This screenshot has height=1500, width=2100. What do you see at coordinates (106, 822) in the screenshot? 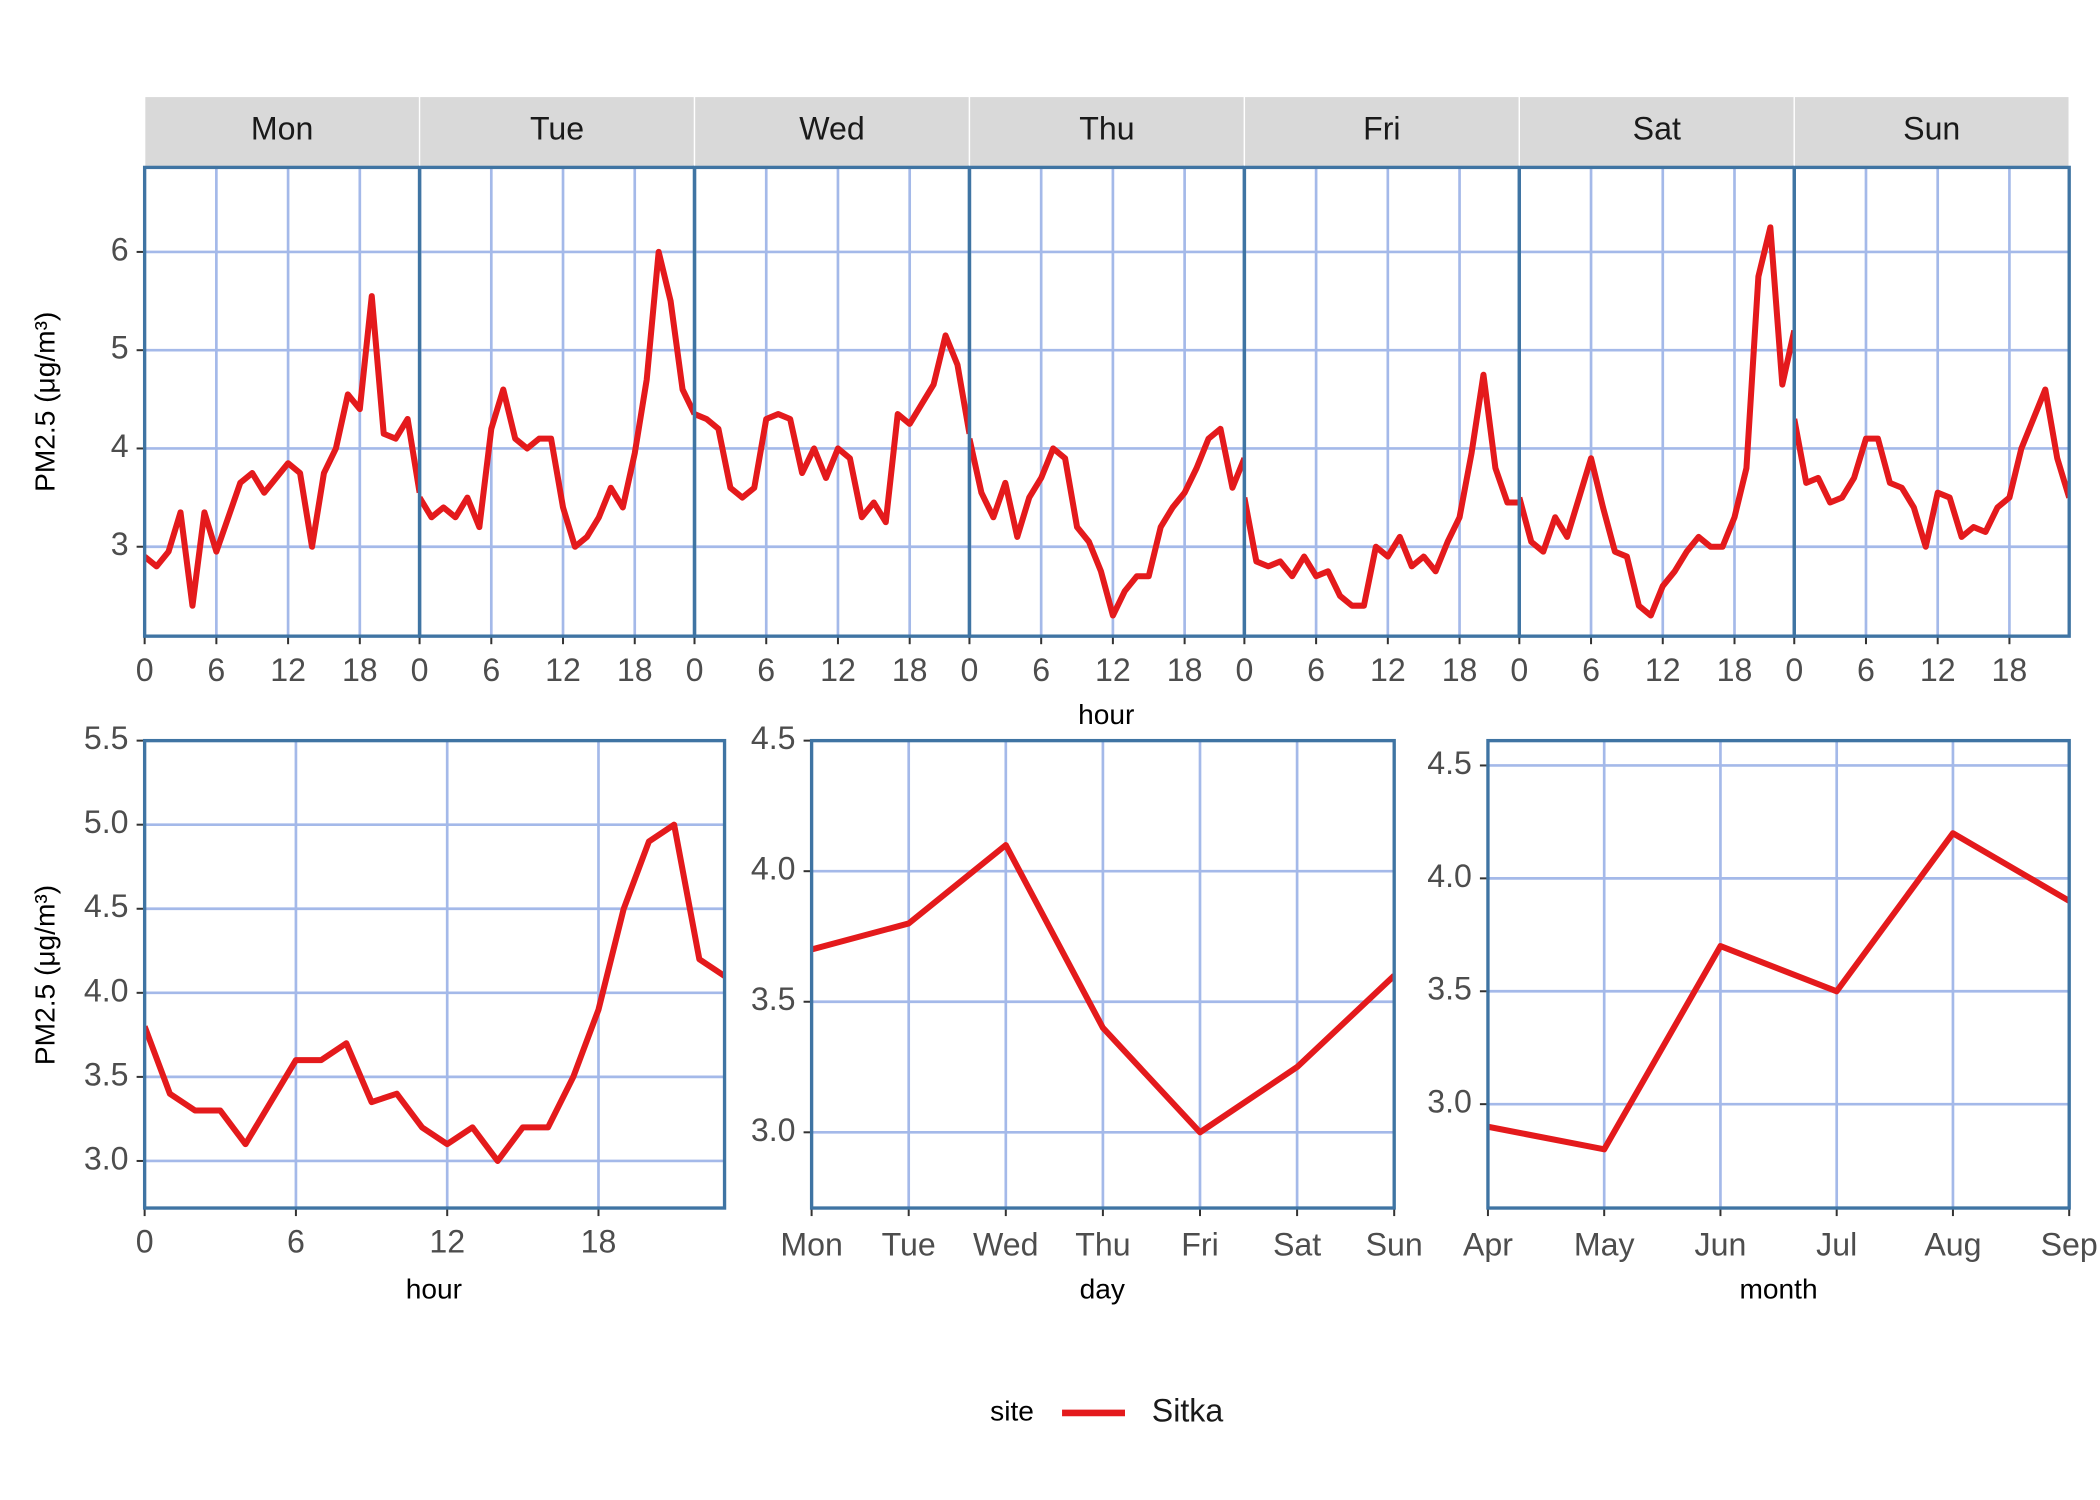
I see `y-tick-label: 5.0` at bounding box center [106, 822].